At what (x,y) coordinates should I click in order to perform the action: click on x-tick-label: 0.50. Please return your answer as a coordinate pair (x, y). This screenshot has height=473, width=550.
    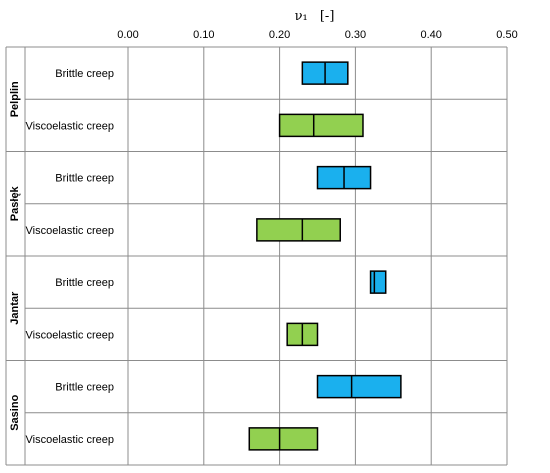
    Looking at the image, I should click on (506, 35).